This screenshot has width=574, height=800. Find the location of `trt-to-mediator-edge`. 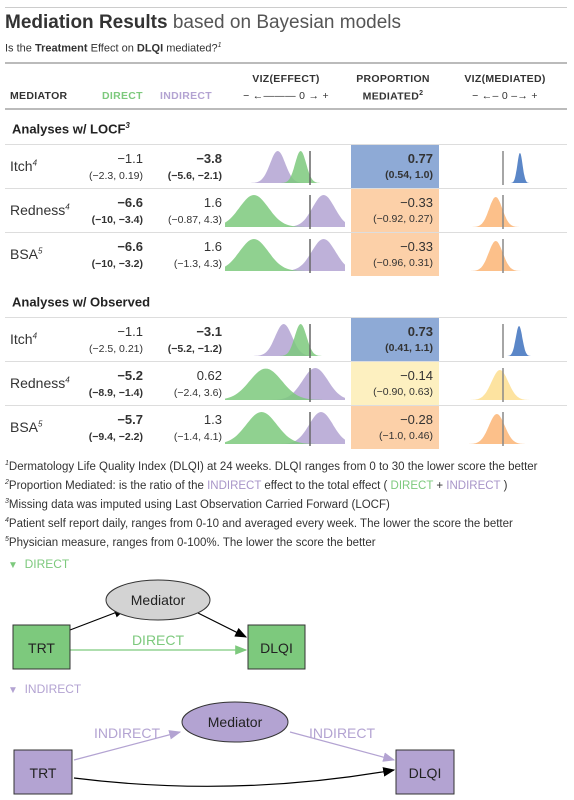

trt-to-mediator-edge is located at coordinates (98, 619).